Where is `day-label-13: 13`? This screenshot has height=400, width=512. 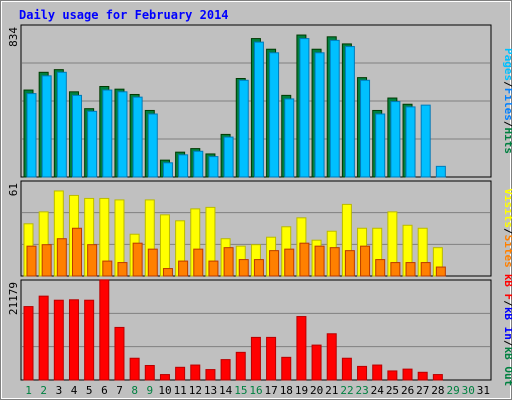
day-label-13: 13 is located at coordinates (210, 390).